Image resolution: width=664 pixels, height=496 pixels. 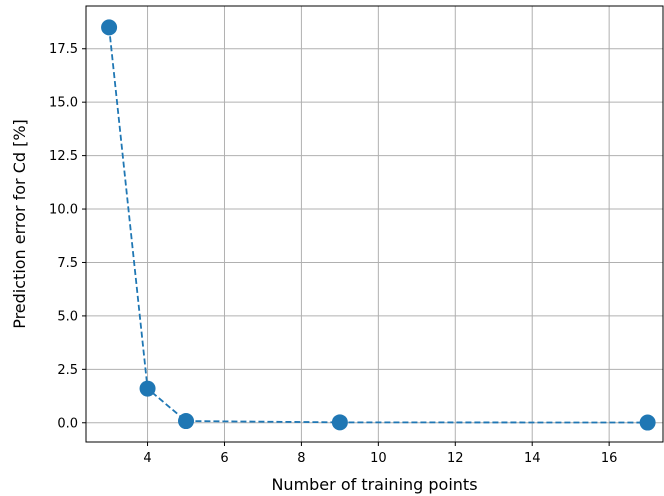 I want to click on x-axis-ticks: 4 6 8 10 12 14 16, so click(x=380, y=454).